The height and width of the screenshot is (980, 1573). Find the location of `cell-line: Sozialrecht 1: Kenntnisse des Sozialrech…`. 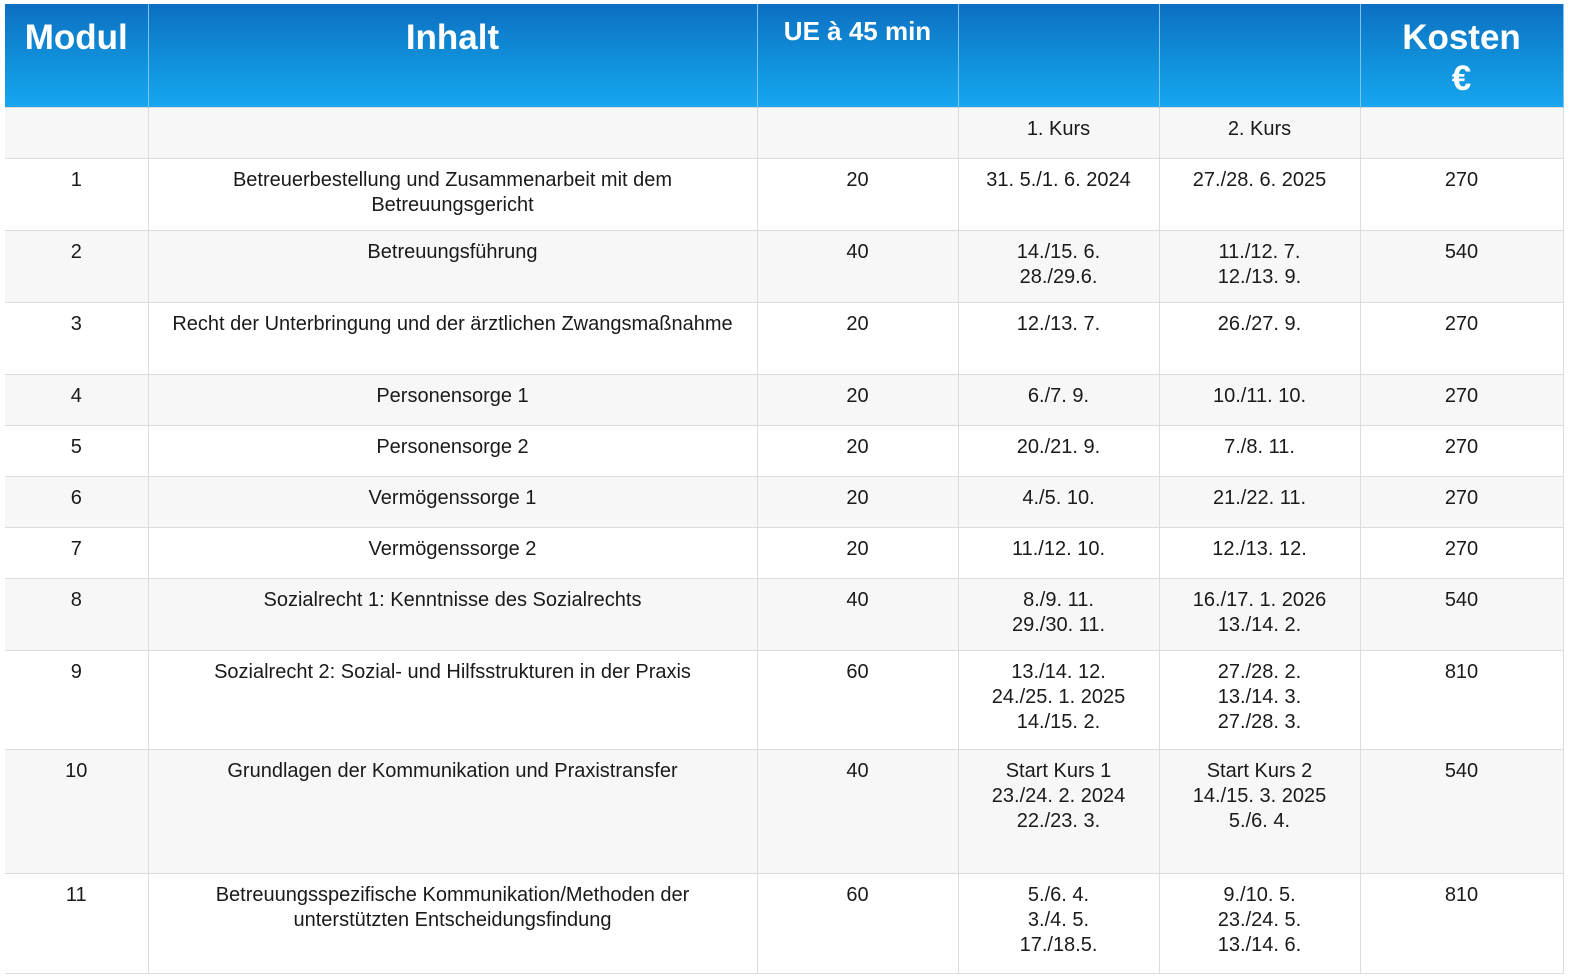

cell-line: Sozialrecht 1: Kenntnisse des Sozialrech… is located at coordinates (452, 600).